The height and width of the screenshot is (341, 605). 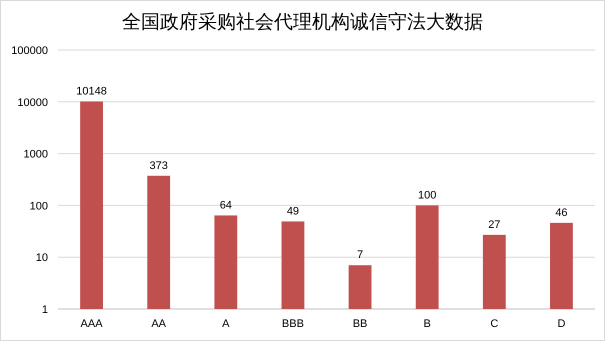 I want to click on data-label: 46, so click(x=561, y=212).